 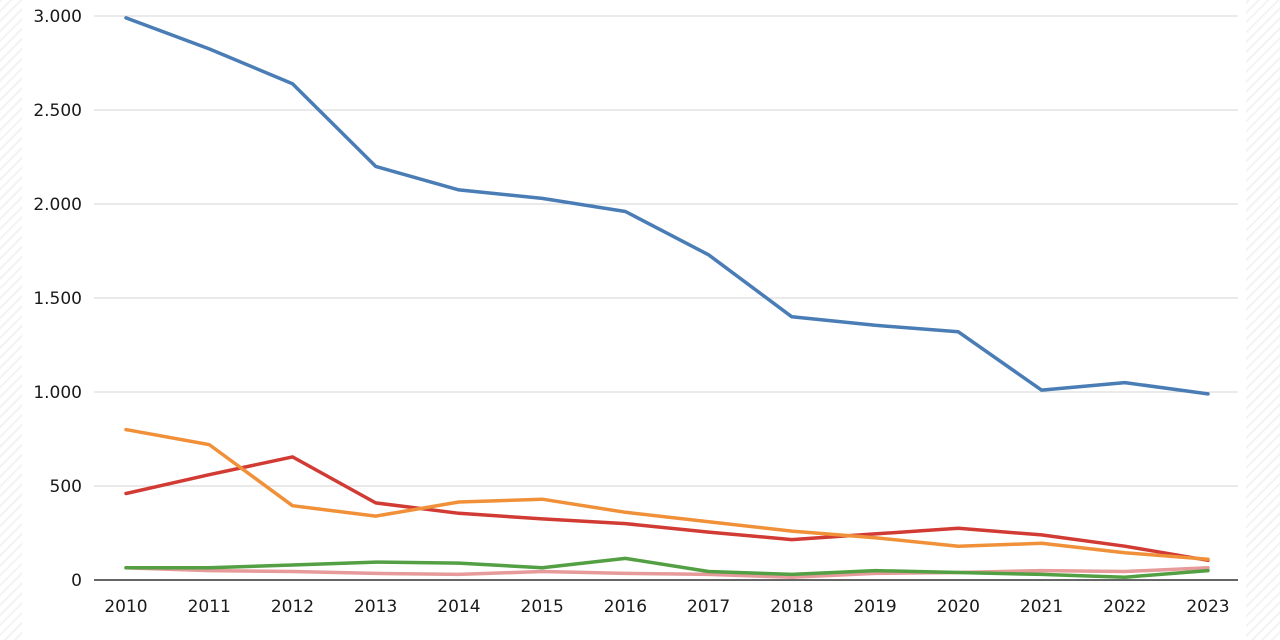 I want to click on x-tick-label: 2012, so click(x=292, y=607).